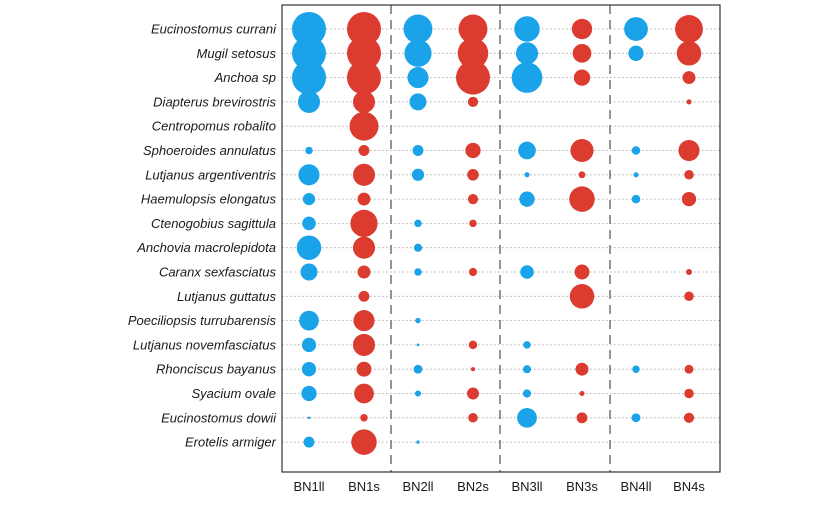 The width and height of the screenshot is (825, 507). What do you see at coordinates (214, 29) in the screenshot?
I see `species-label: Eucinostomus currani` at bounding box center [214, 29].